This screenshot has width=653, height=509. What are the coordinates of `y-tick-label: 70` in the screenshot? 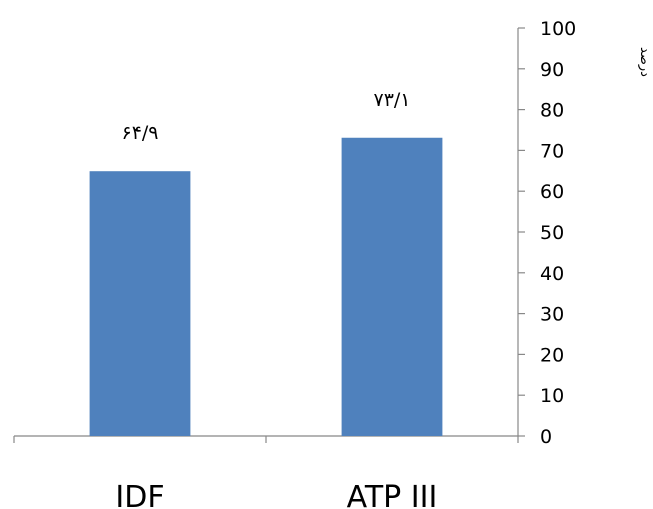 It's located at (552, 151).